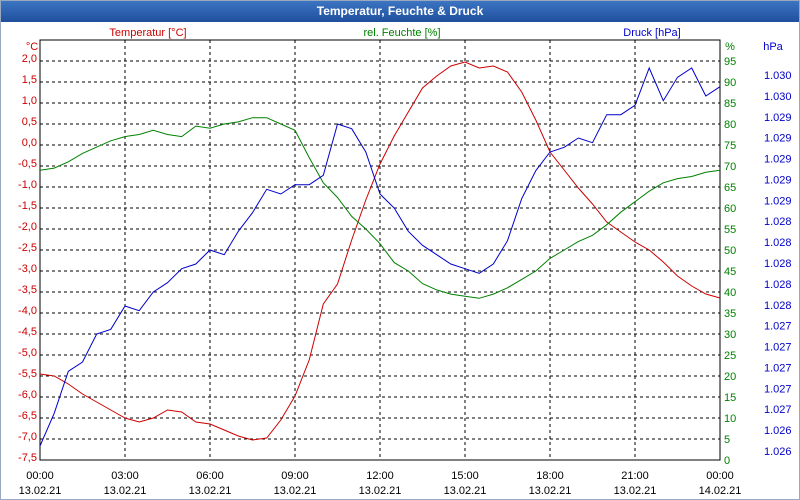  Describe the element at coordinates (727, 461) in the screenshot. I see `humidity-tick-label: 0` at that location.